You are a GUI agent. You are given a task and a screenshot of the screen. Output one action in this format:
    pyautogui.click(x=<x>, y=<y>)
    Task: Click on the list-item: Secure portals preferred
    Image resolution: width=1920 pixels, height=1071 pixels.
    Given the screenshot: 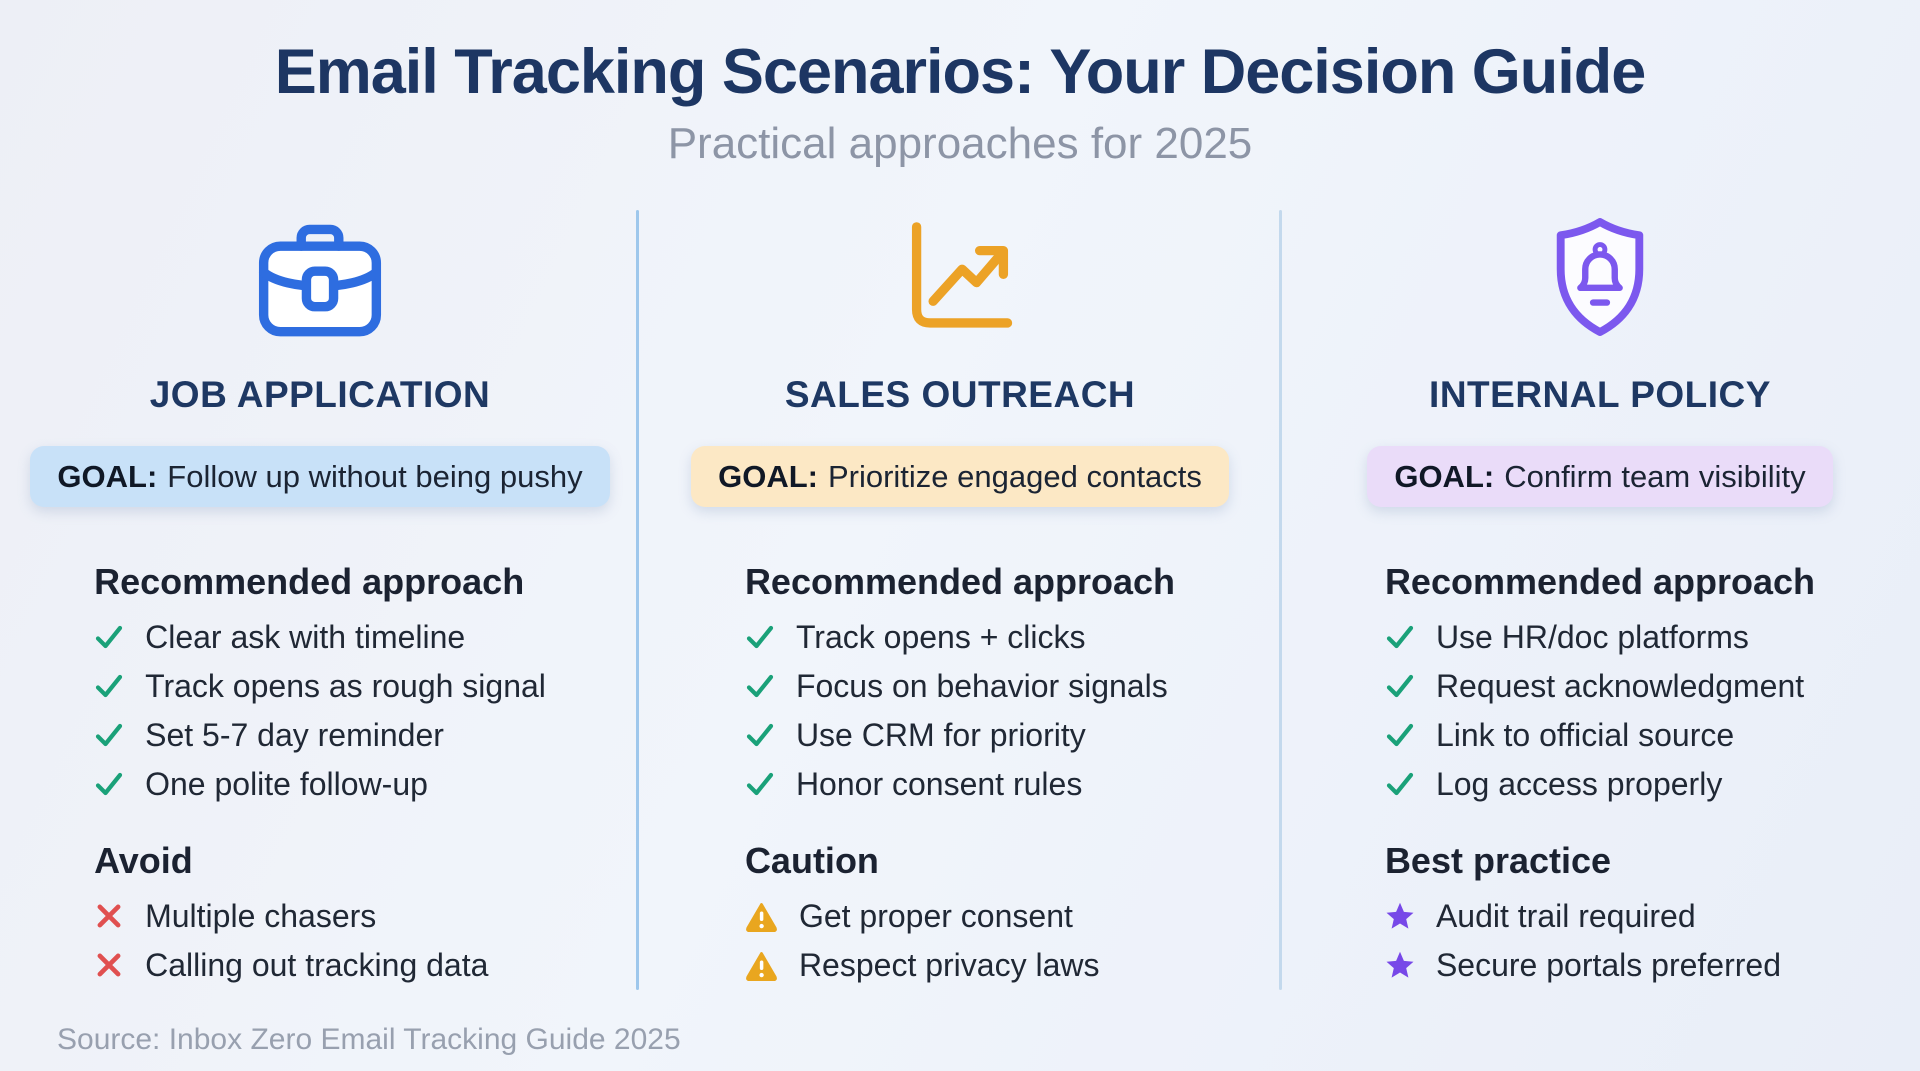 What is the action you would take?
    pyautogui.click(x=1600, y=965)
    